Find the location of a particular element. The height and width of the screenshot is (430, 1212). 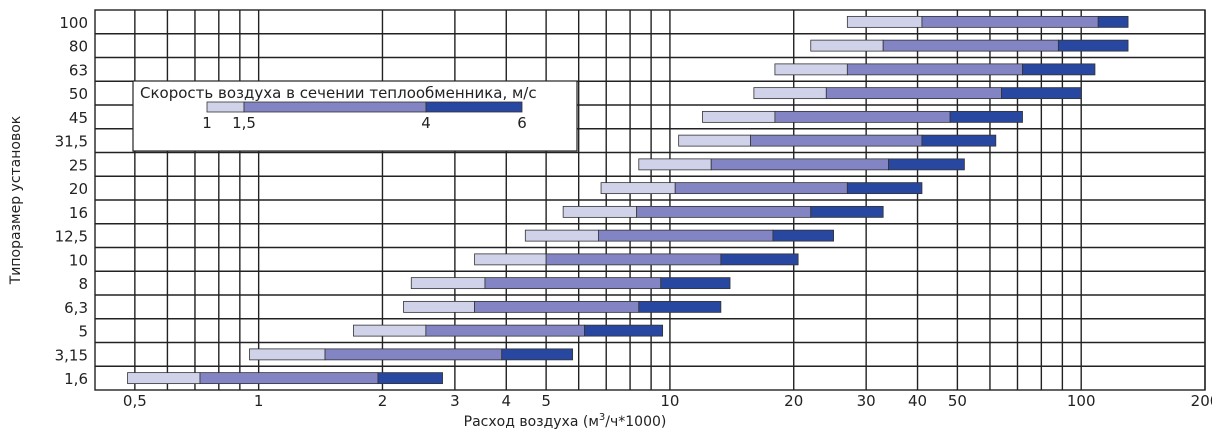

y-tick-label: 100 is located at coordinates (73, 23).